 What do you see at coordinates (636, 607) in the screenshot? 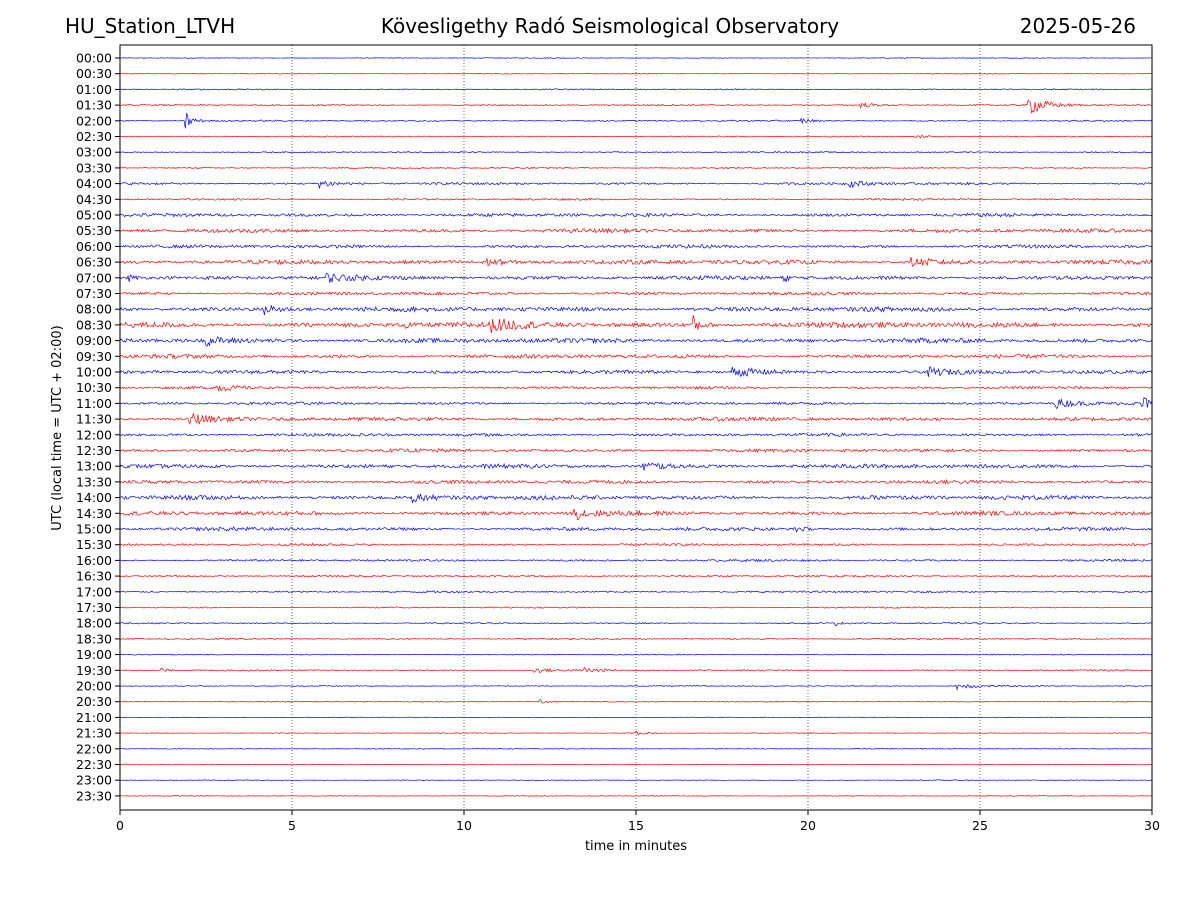
I see `trace-17:30` at bounding box center [636, 607].